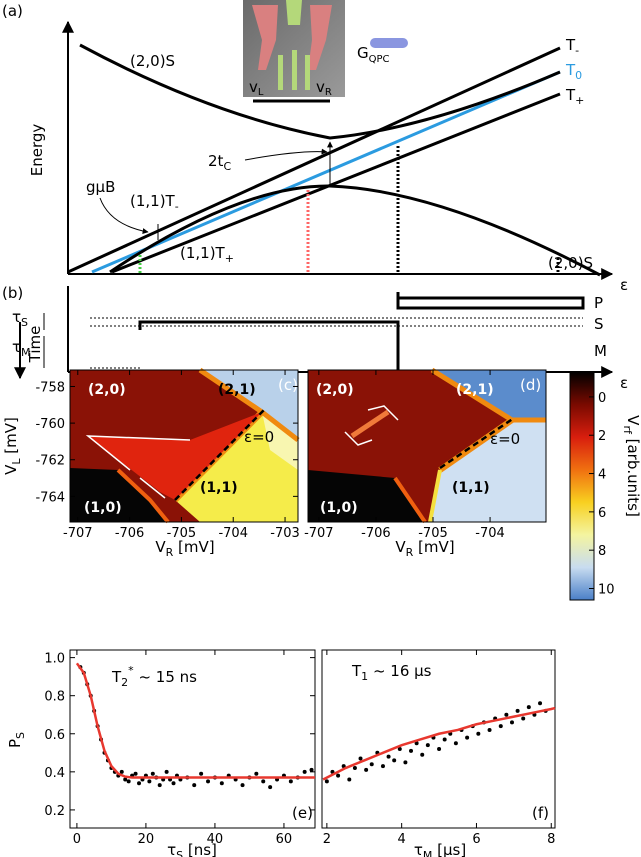 This screenshot has height=857, width=641. What do you see at coordinates (16, 740) in the screenshot?
I see `y-axis-label: PS` at bounding box center [16, 740].